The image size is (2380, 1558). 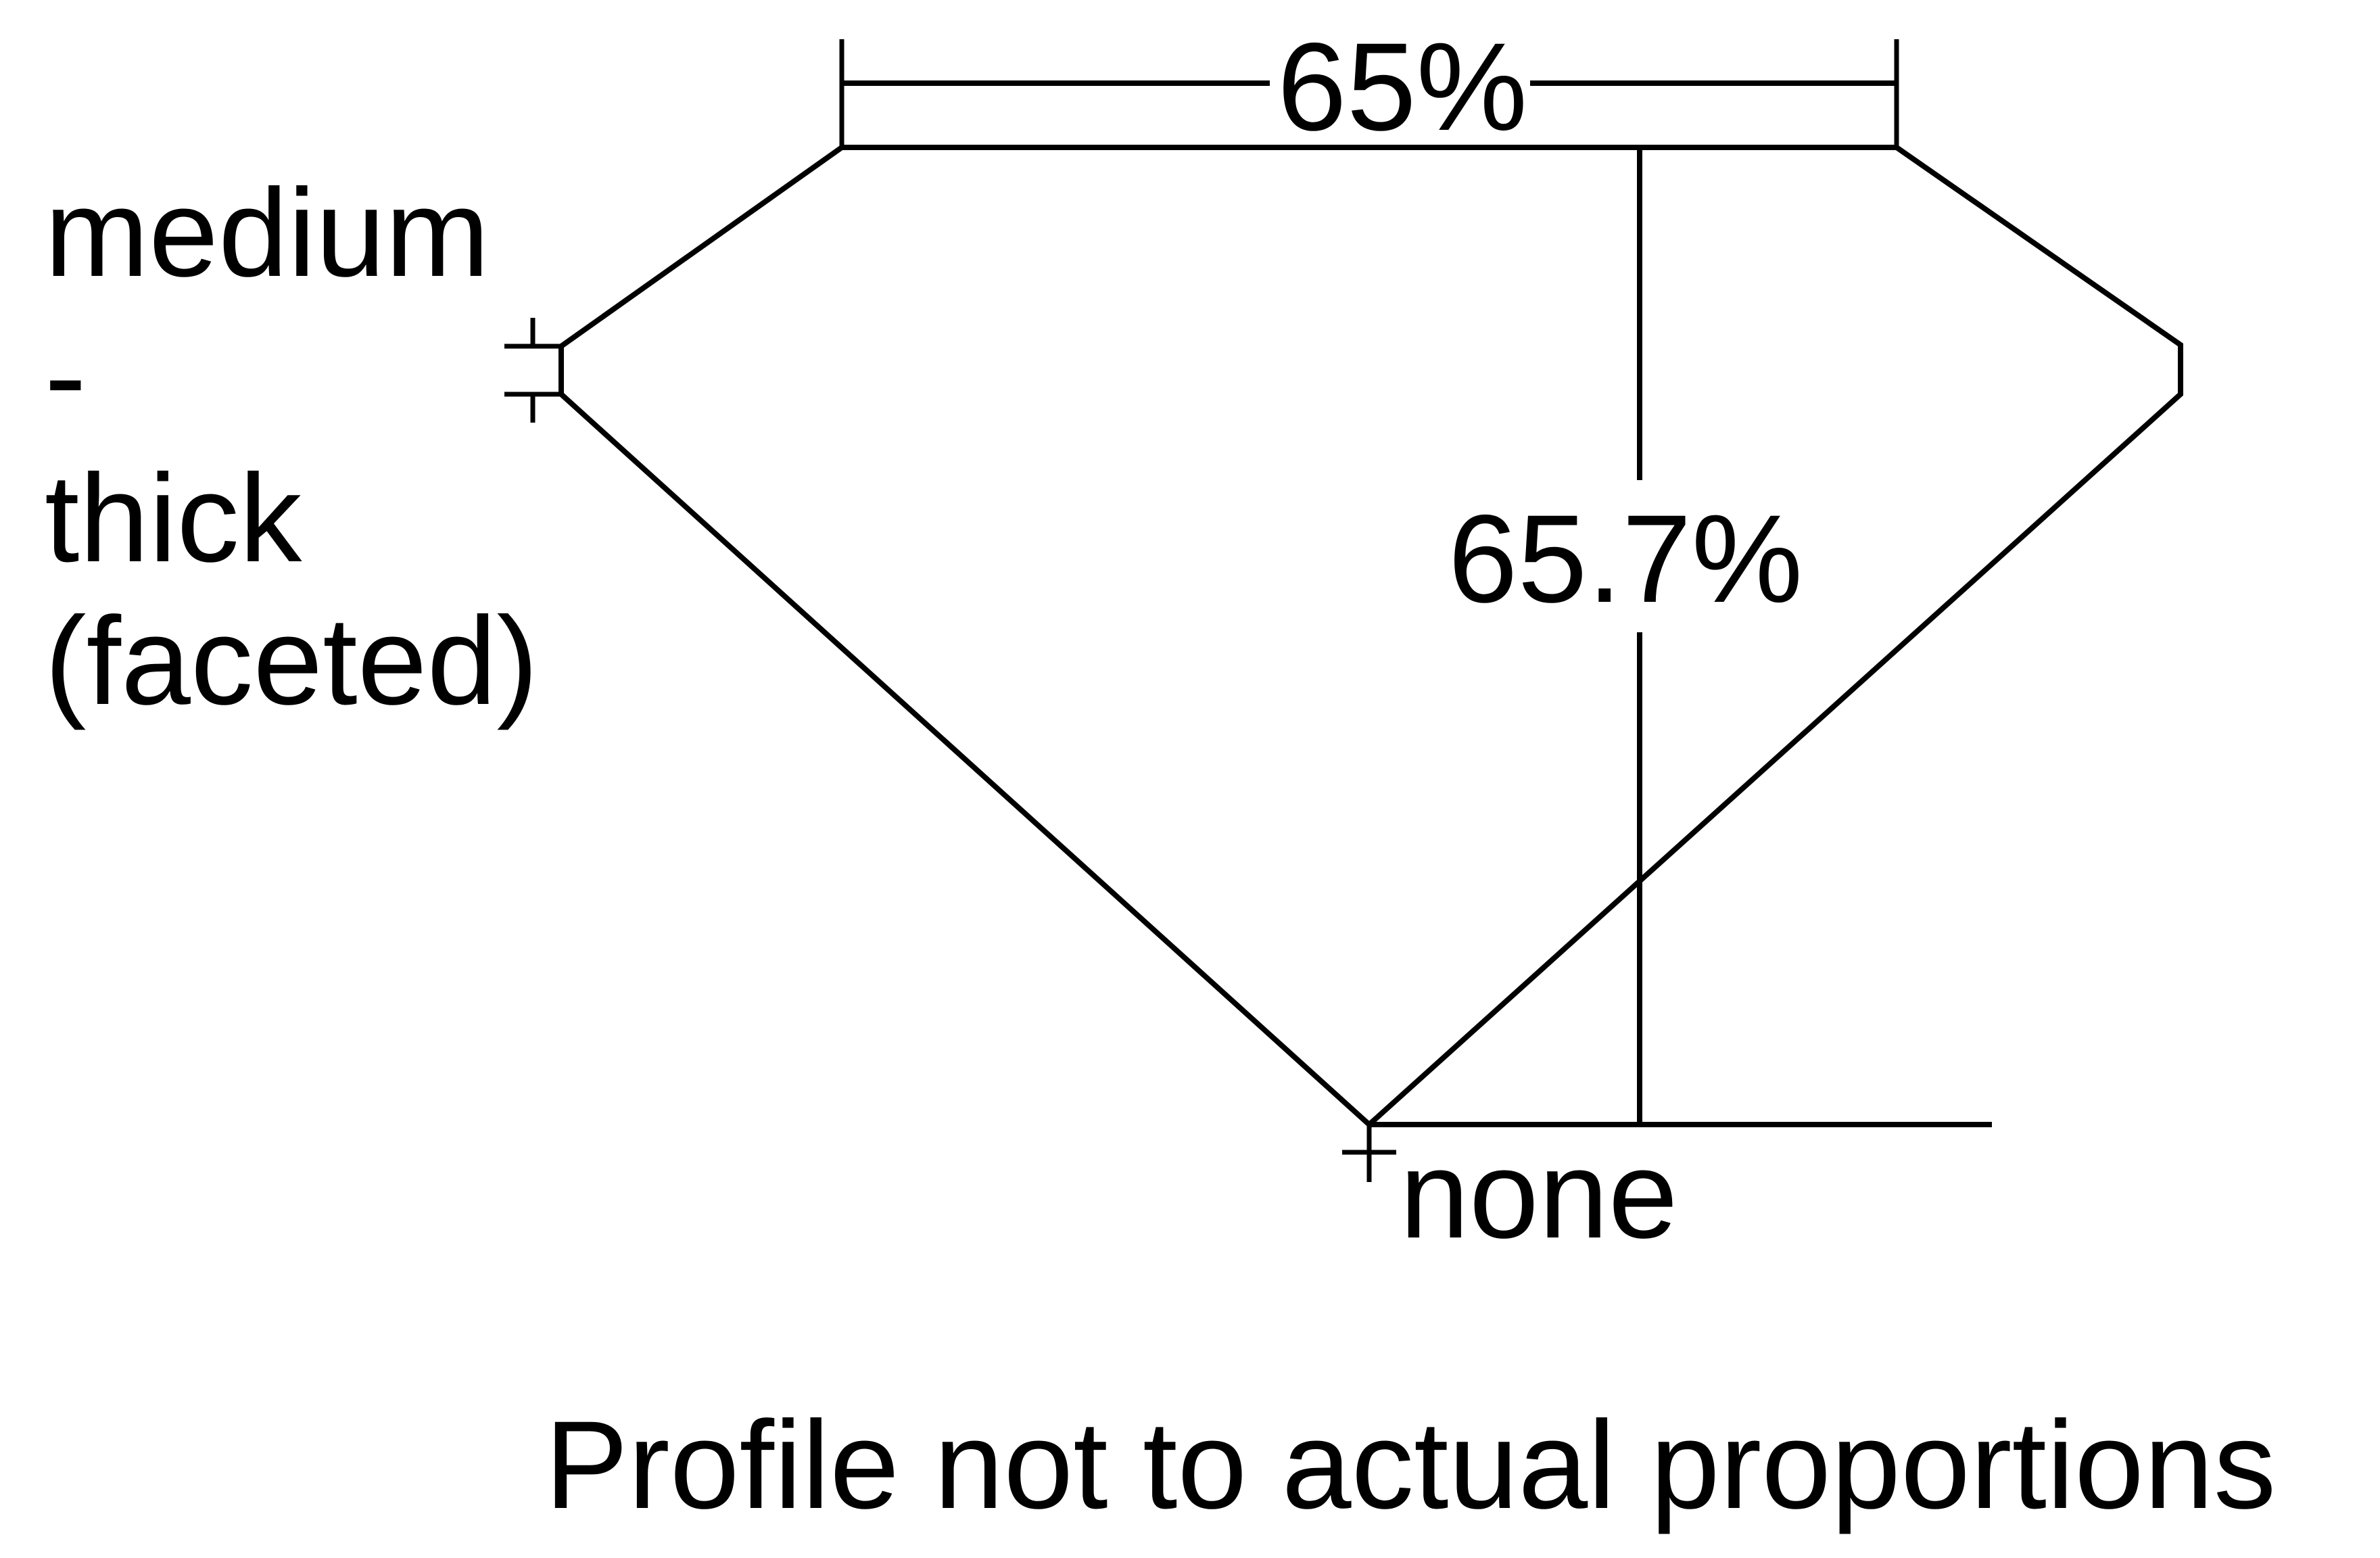 I want to click on table-width-dimension: 65%, so click(x=1369, y=87).